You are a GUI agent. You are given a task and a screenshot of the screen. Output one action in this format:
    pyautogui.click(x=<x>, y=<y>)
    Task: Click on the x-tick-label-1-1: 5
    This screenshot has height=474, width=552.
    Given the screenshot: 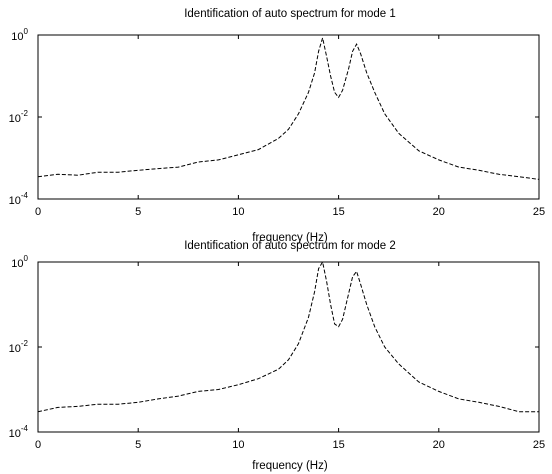 What is the action you would take?
    pyautogui.click(x=138, y=212)
    